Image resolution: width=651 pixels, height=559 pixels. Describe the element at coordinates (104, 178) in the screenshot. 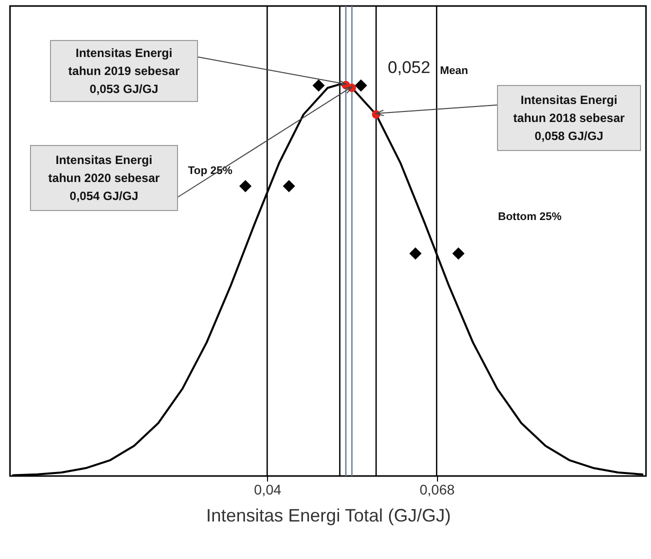

I see `annotation: Intensitas Energi tahun 2020 sebesar 0,054 GJ/GJ` at that location.